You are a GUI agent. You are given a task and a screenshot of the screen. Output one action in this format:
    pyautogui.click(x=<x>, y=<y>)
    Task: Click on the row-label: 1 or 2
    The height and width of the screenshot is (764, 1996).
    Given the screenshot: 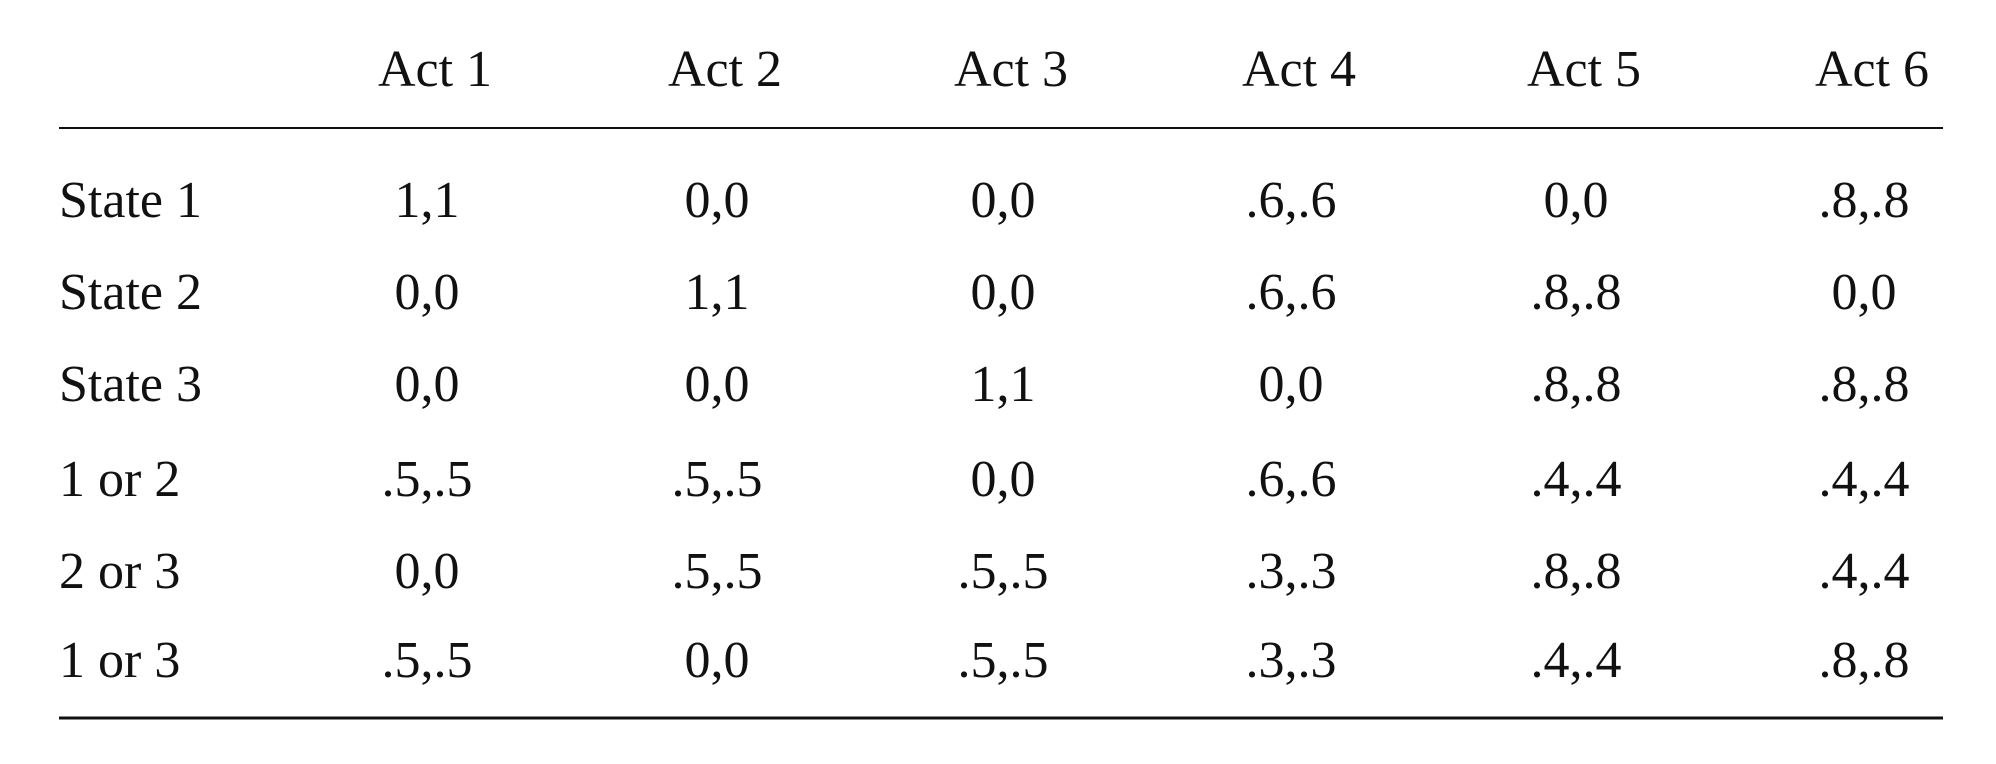 What is the action you would take?
    pyautogui.click(x=119, y=479)
    